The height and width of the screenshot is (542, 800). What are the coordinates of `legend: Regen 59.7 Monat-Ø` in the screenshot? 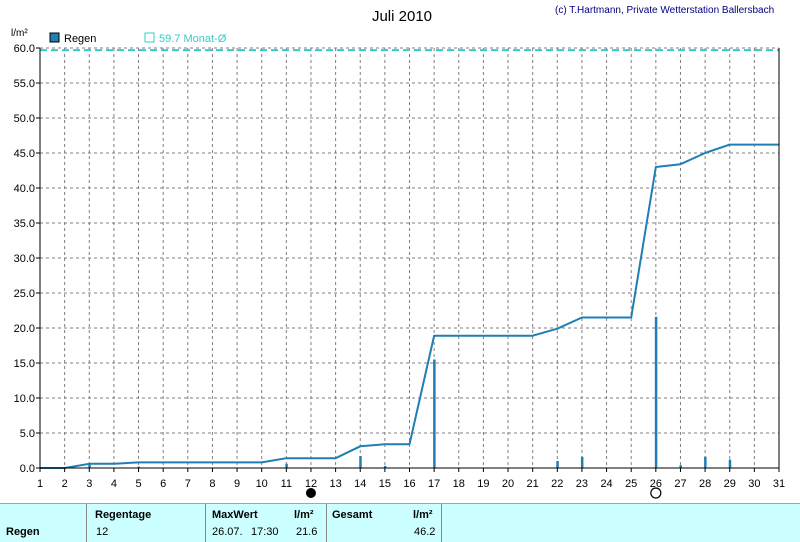 It's located at (138, 38).